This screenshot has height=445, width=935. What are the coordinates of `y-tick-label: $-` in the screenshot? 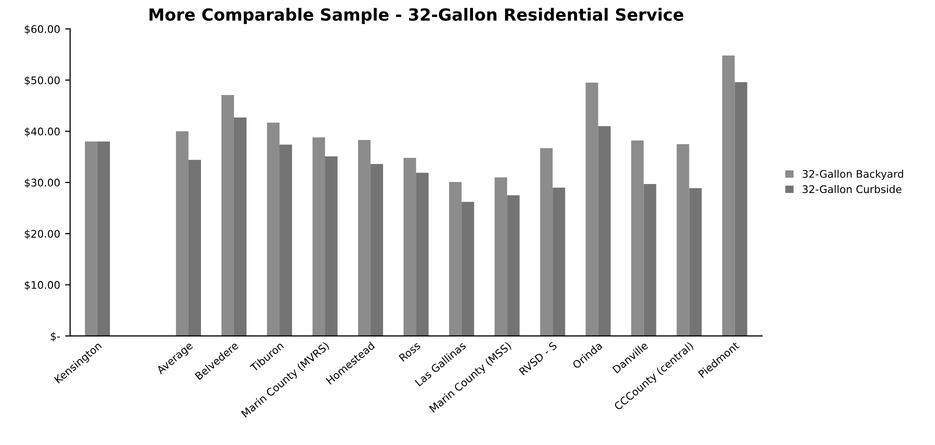 It's located at (55, 337).